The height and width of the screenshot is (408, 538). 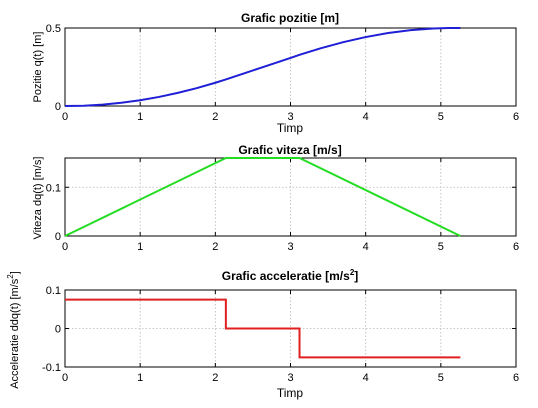 What do you see at coordinates (10, 276) in the screenshot?
I see `acceleration-ylabel-sup: 2` at bounding box center [10, 276].